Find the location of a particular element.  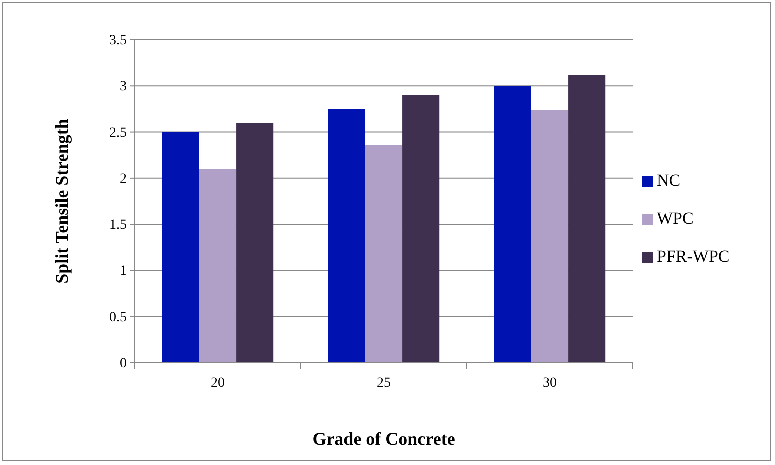

y-tick-label: 0 is located at coordinates (123, 364).